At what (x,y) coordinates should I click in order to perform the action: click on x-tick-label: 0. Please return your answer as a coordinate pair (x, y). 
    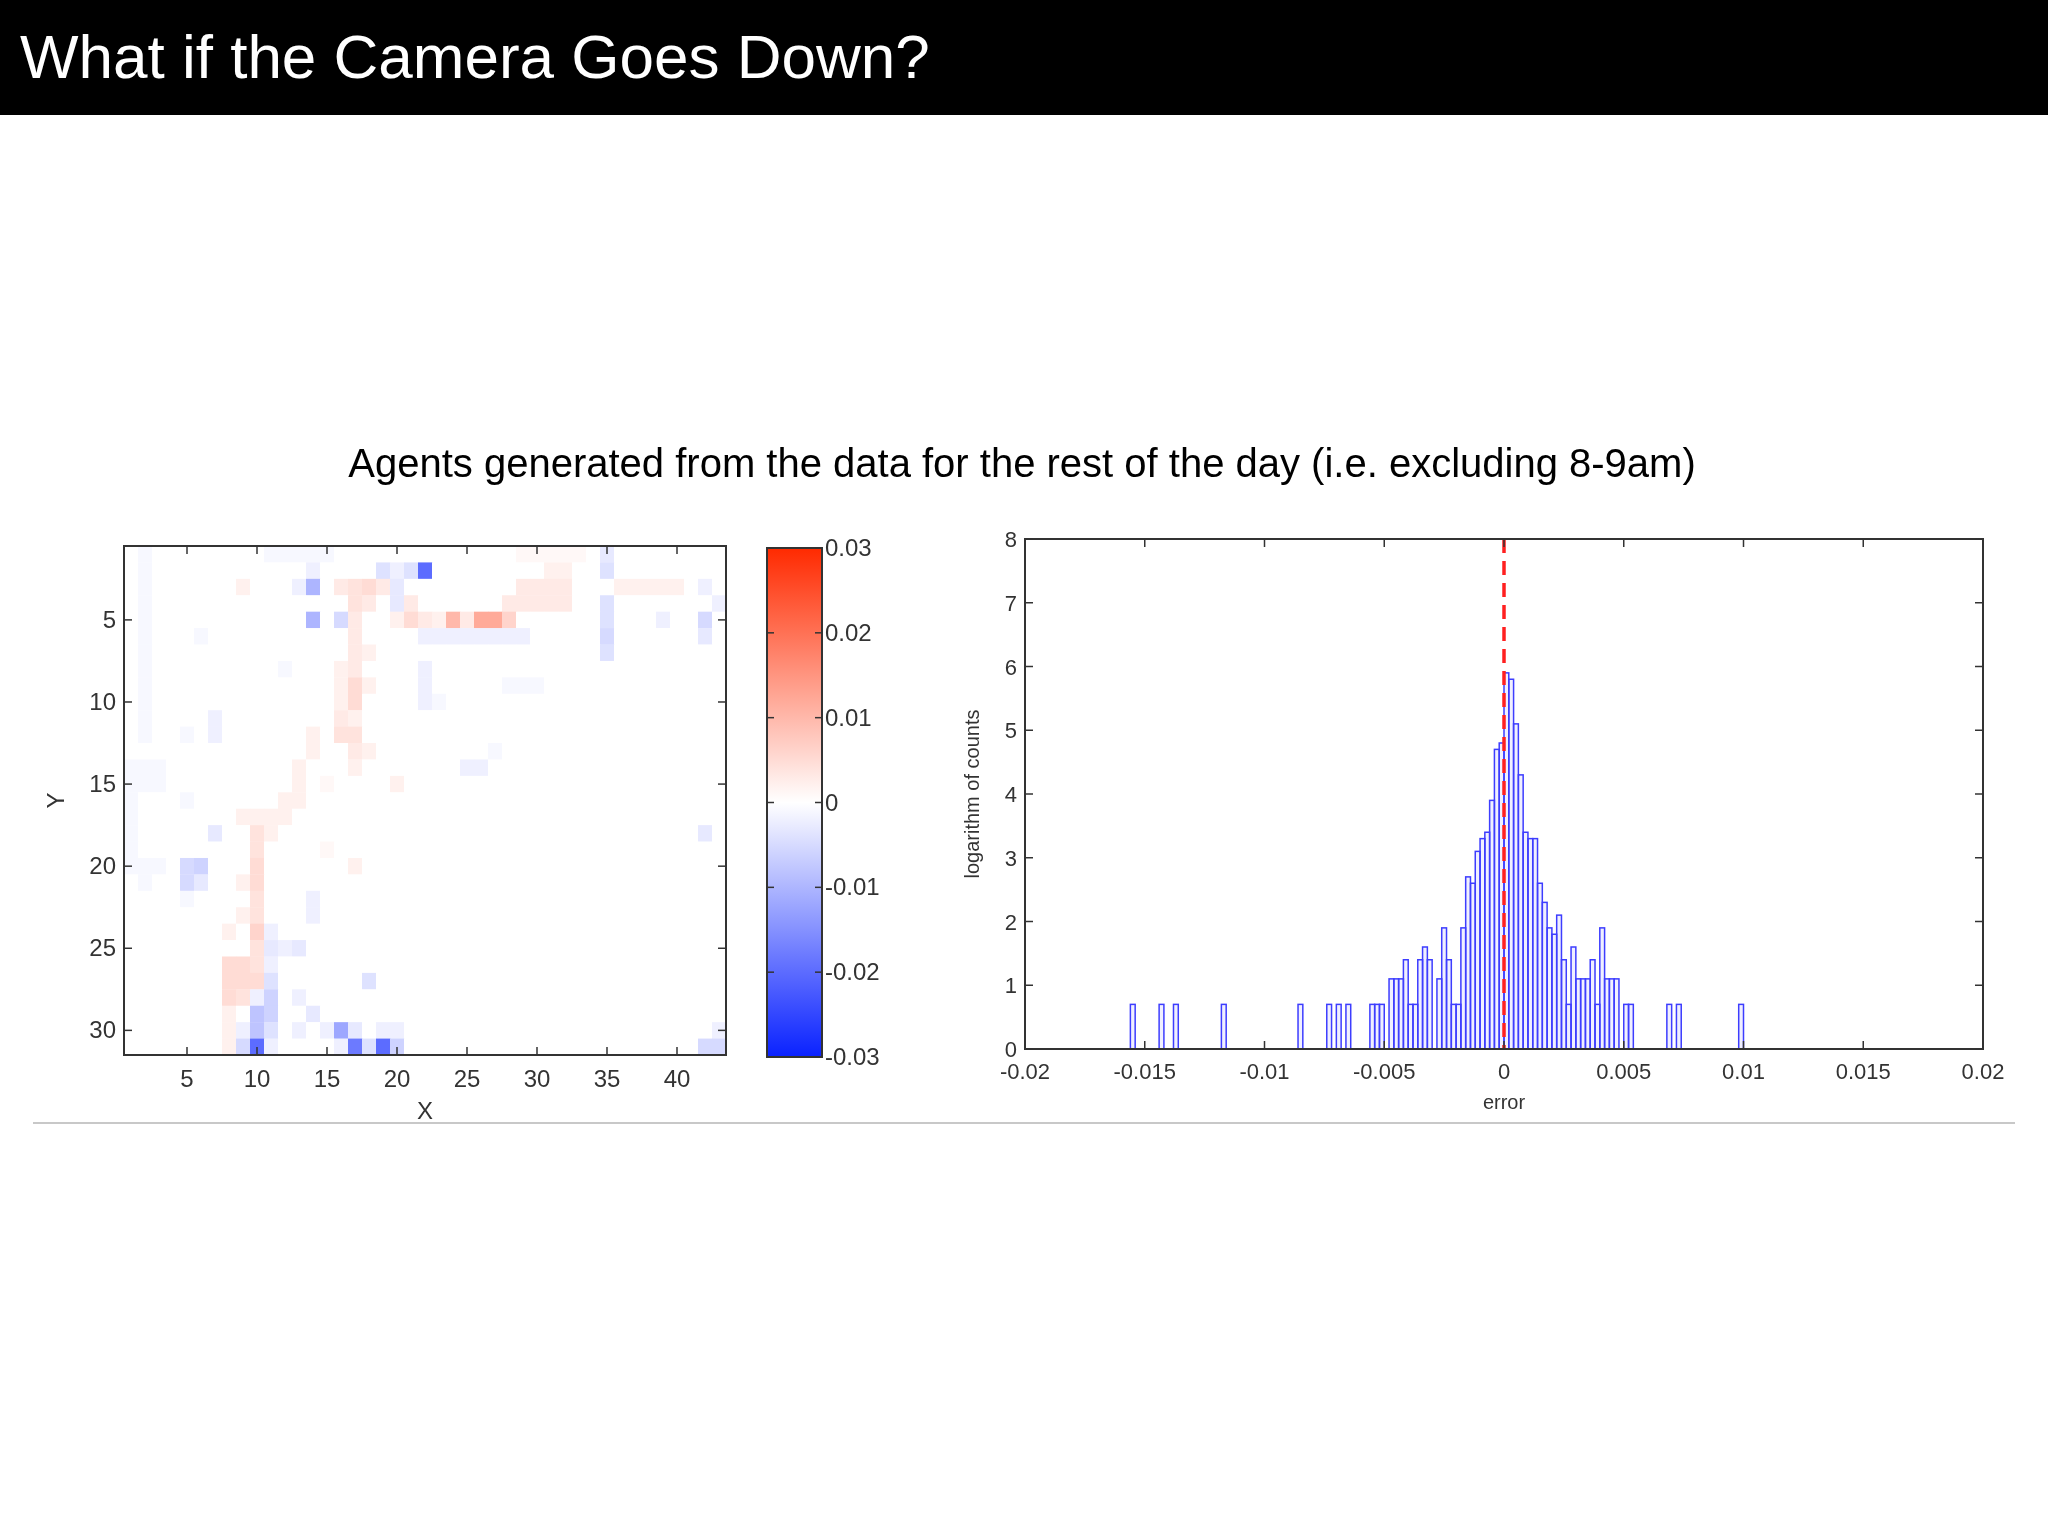
    Looking at the image, I should click on (1504, 1071).